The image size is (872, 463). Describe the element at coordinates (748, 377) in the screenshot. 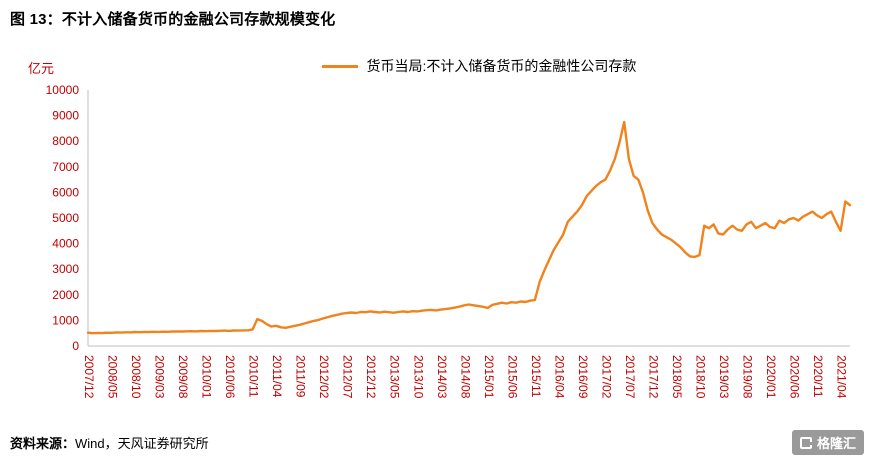

I see `x-tick-label: 2019/08` at that location.